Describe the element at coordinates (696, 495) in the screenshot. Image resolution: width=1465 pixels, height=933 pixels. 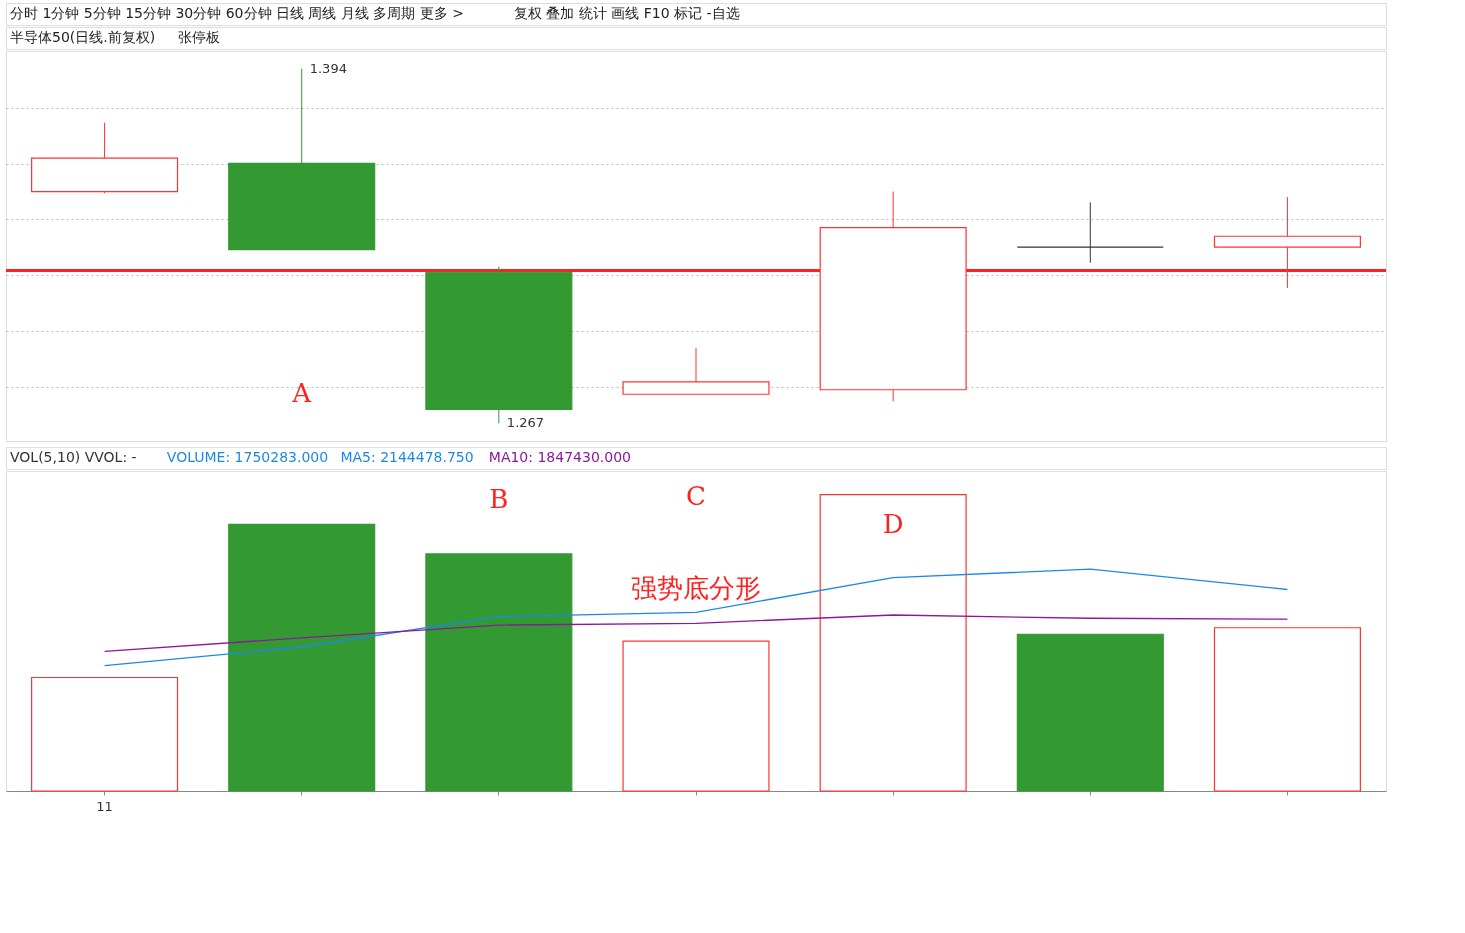
I see `annotation: C` at that location.